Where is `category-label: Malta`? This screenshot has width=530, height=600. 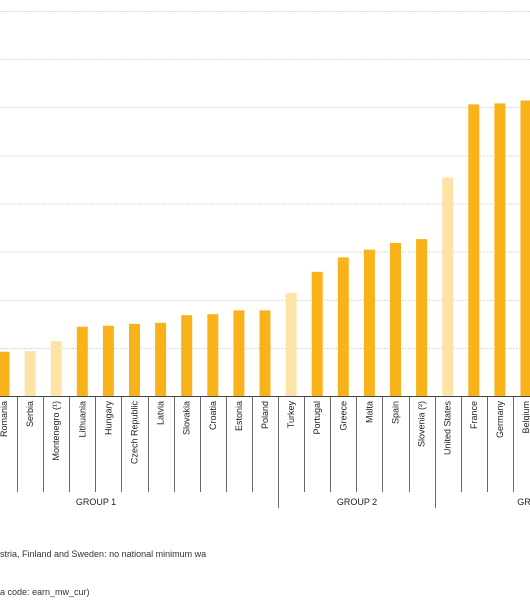
category-label: Malta is located at coordinates (369, 412).